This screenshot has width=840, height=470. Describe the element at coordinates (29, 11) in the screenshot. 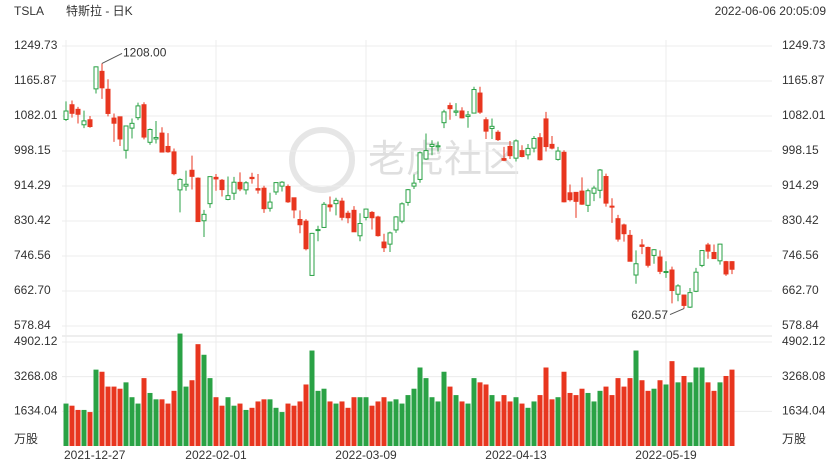

I see `symbol: TSLA` at that location.